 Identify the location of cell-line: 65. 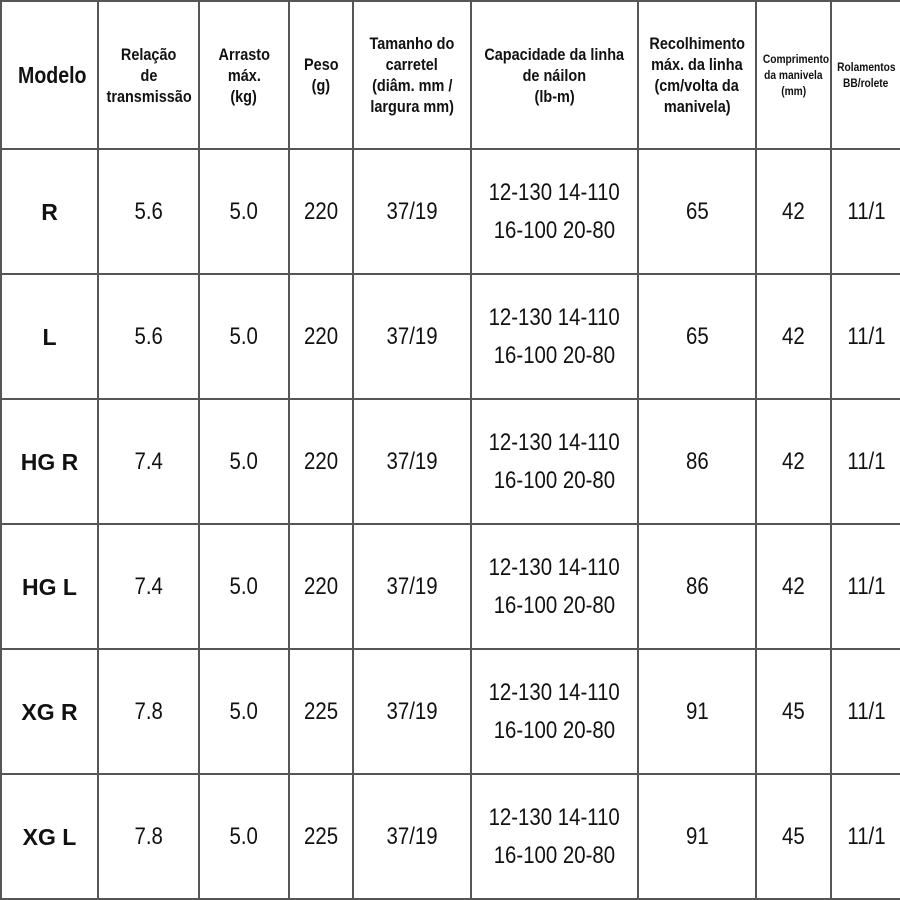
(697, 212).